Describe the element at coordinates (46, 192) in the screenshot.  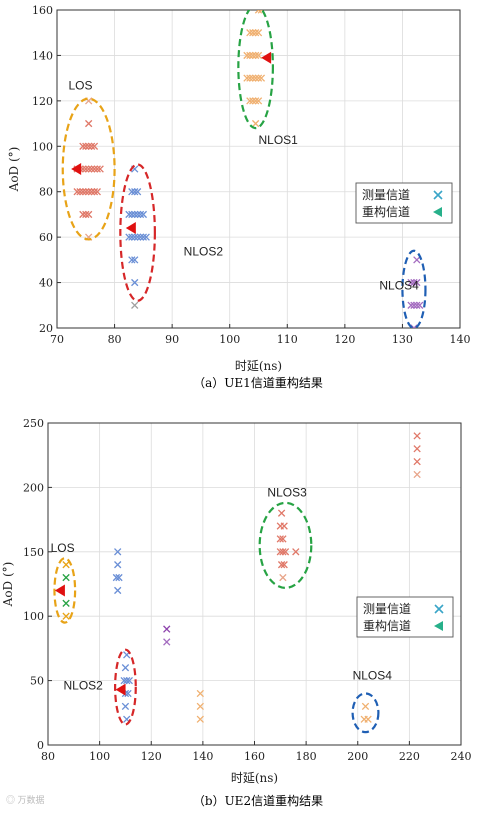
I see `y-tick-label: 80` at that location.